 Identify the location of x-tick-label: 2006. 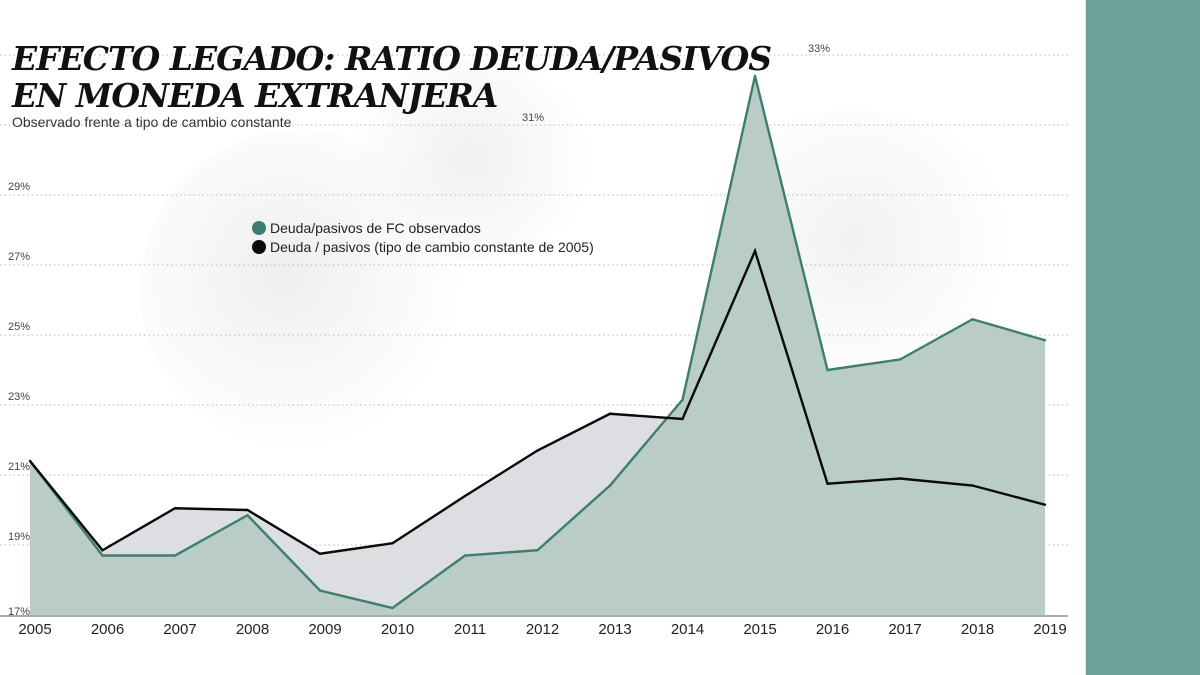
(107, 629).